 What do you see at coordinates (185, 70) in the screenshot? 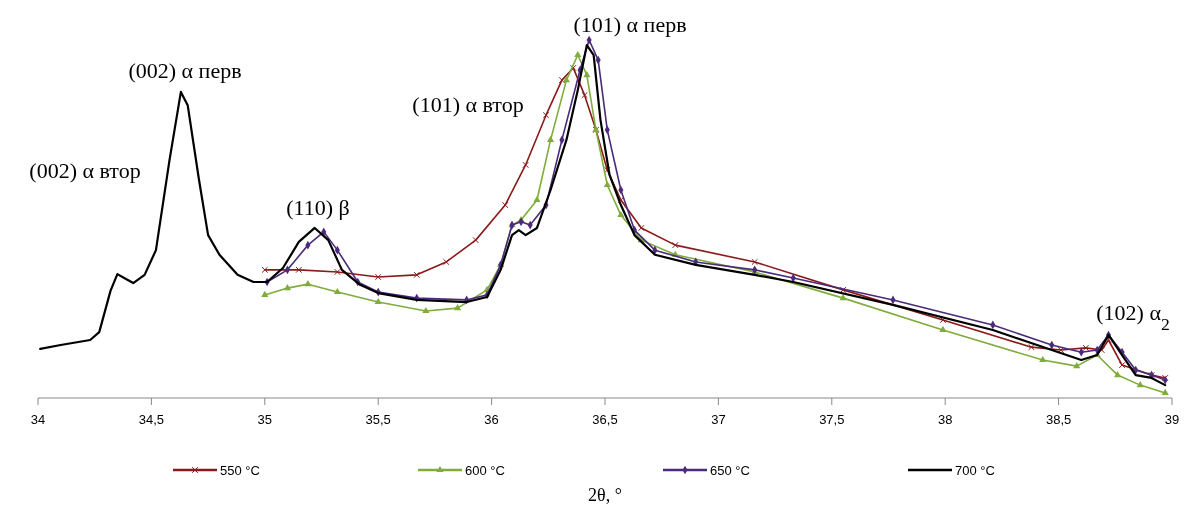
I see `annotation: (002) α перв` at bounding box center [185, 70].